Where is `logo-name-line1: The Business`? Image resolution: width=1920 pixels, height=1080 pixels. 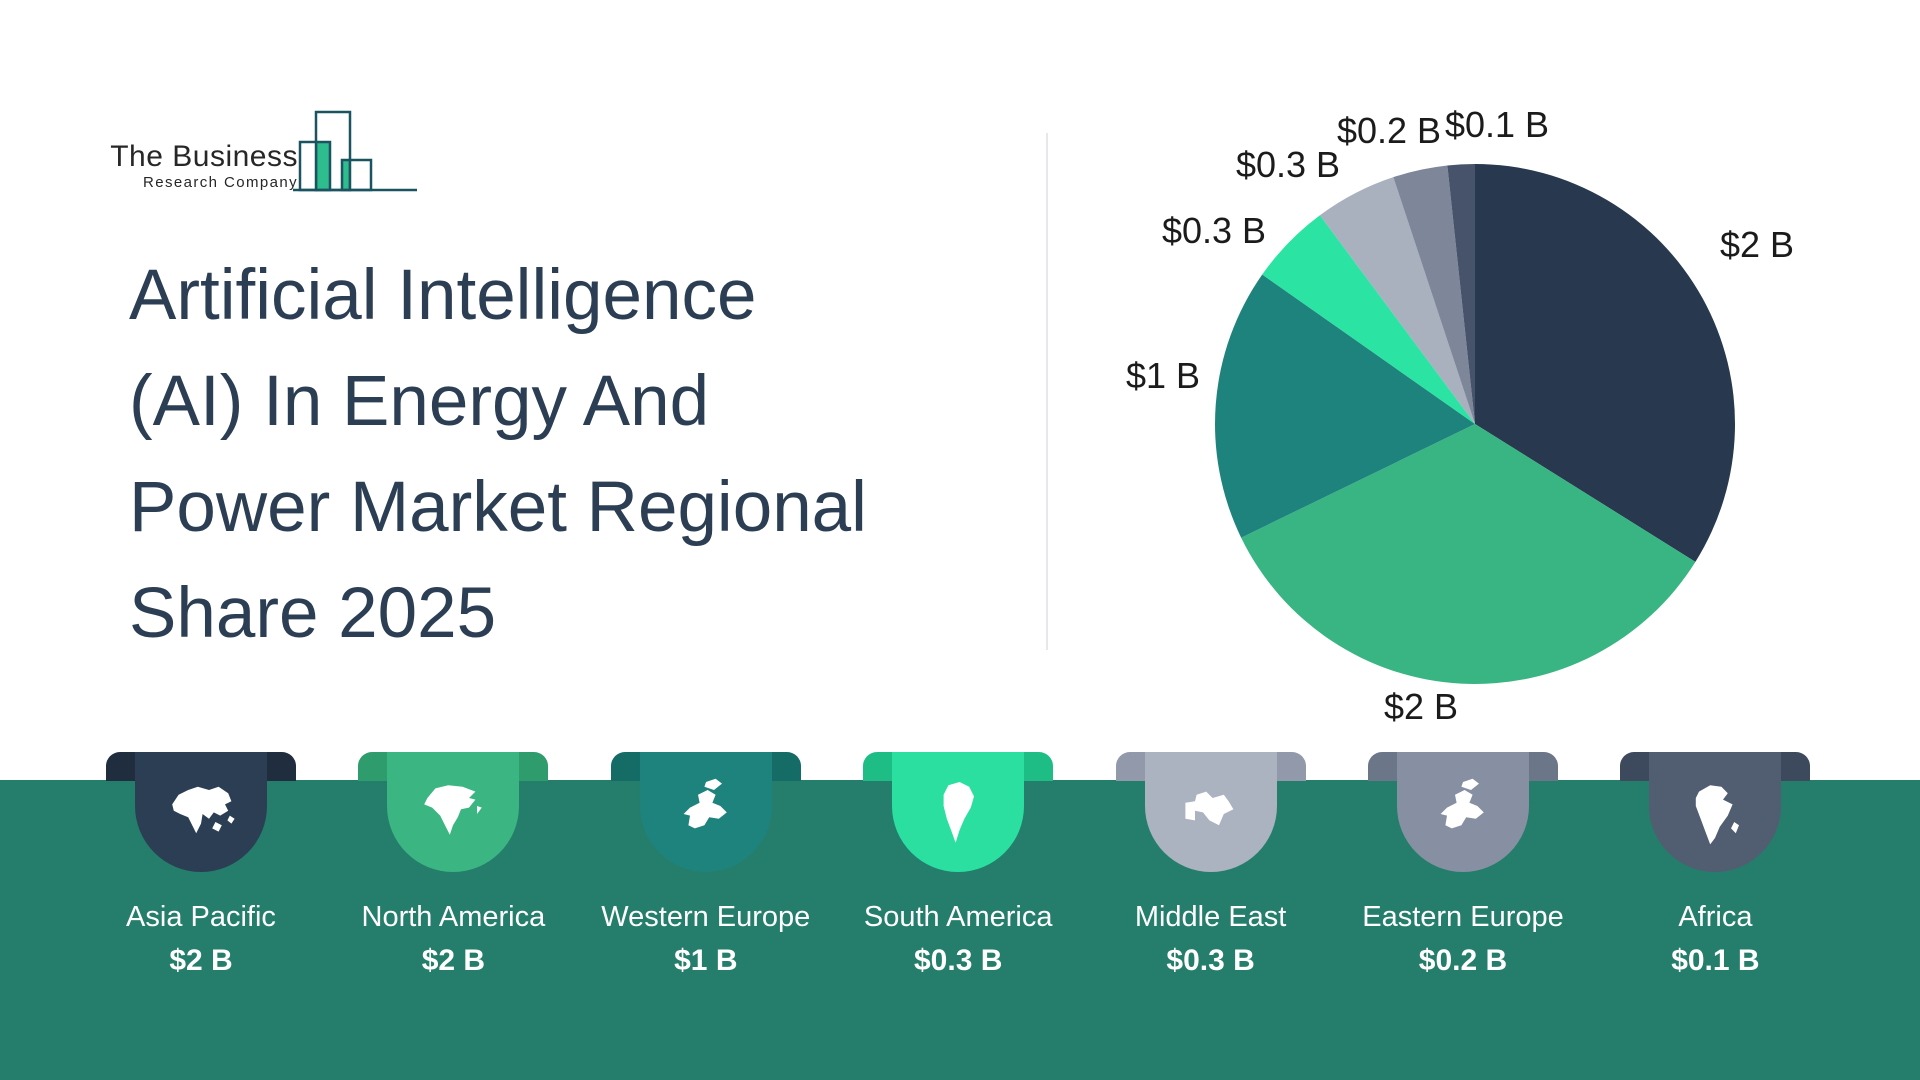
logo-name-line1: The Business is located at coordinates (204, 156).